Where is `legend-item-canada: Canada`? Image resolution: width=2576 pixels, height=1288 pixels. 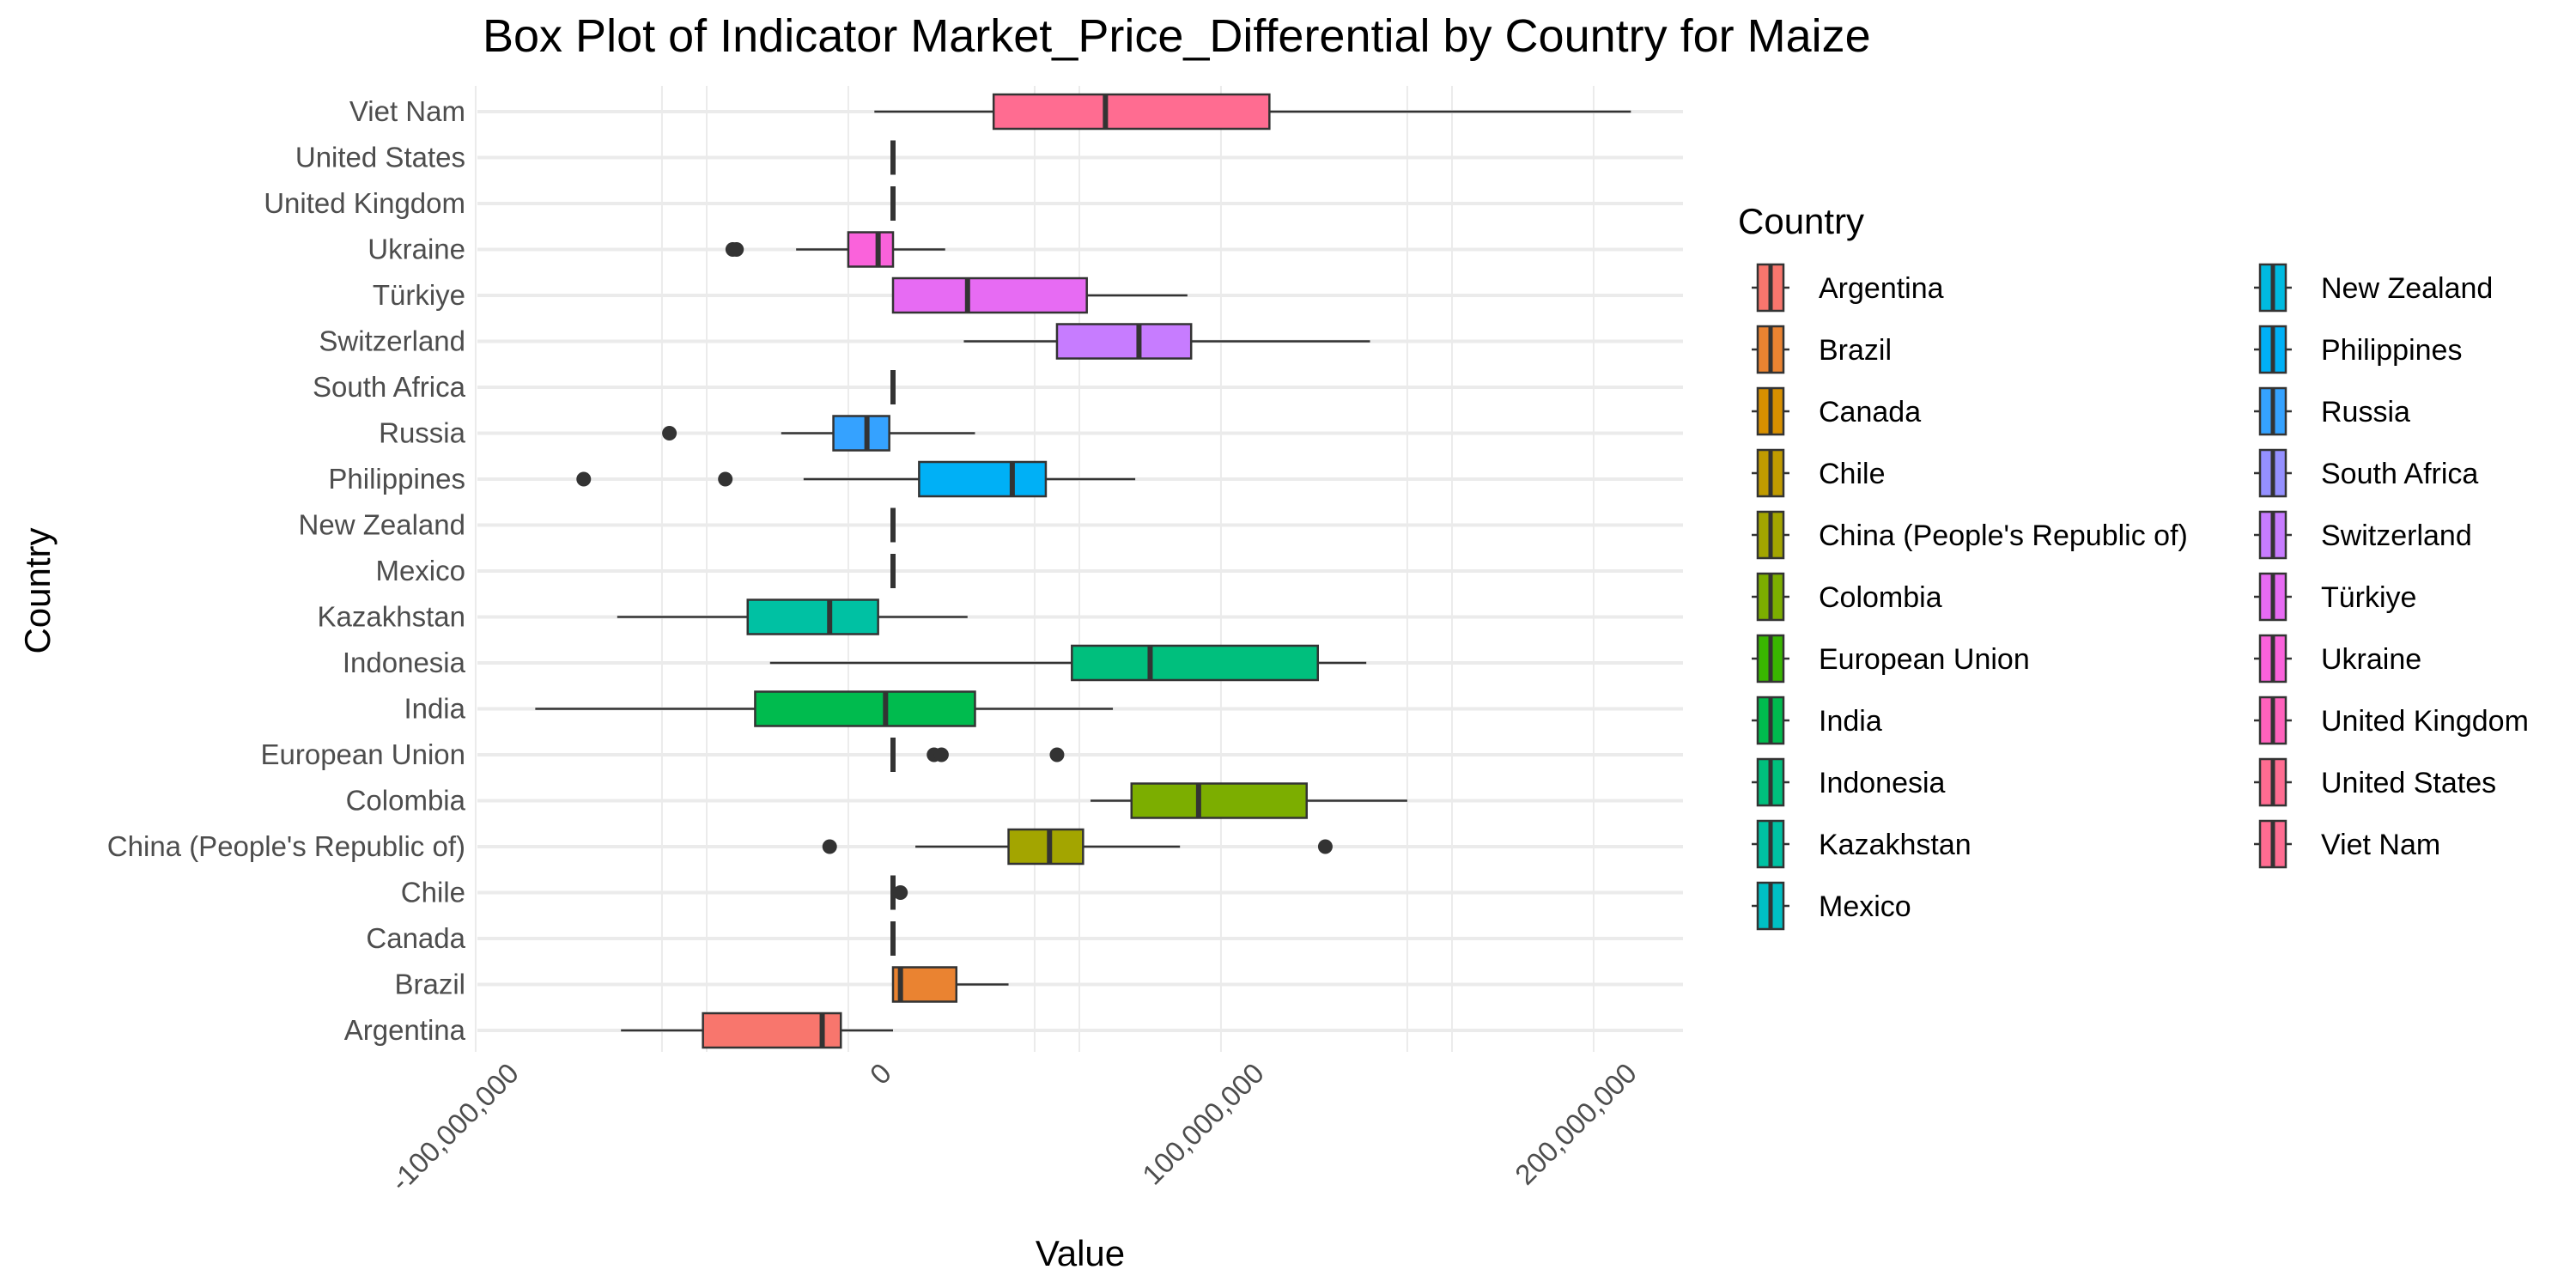
legend-item-canada: Canada is located at coordinates (1836, 411).